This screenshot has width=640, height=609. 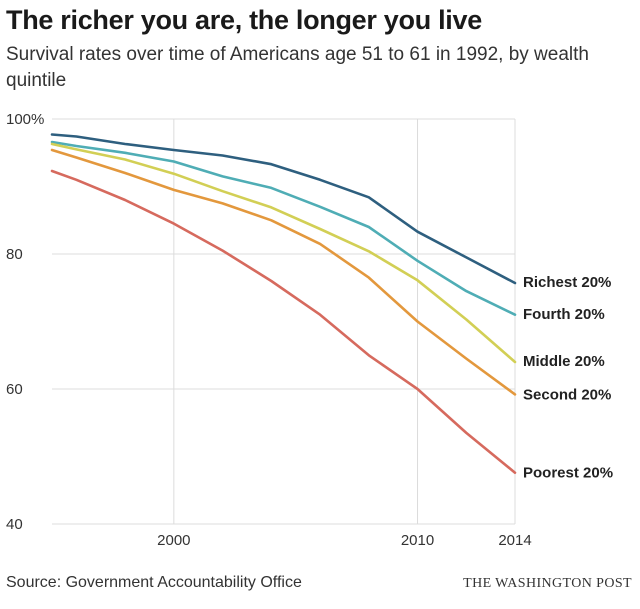 I want to click on y-tick-label: 60, so click(x=14, y=389).